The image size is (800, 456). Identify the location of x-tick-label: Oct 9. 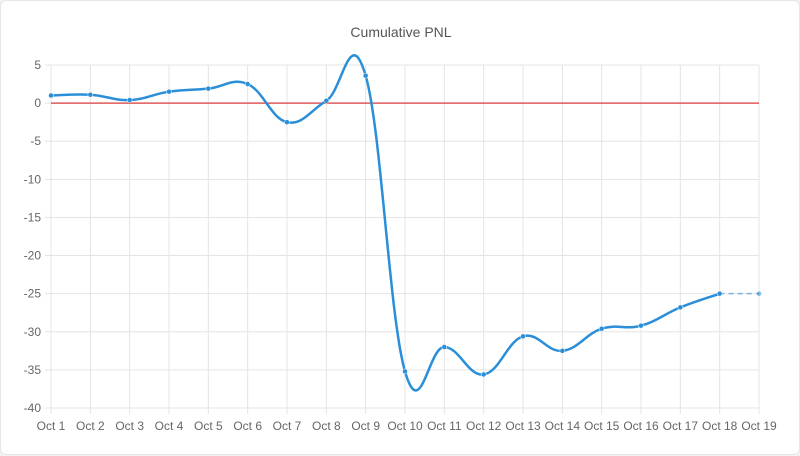
(365, 426).